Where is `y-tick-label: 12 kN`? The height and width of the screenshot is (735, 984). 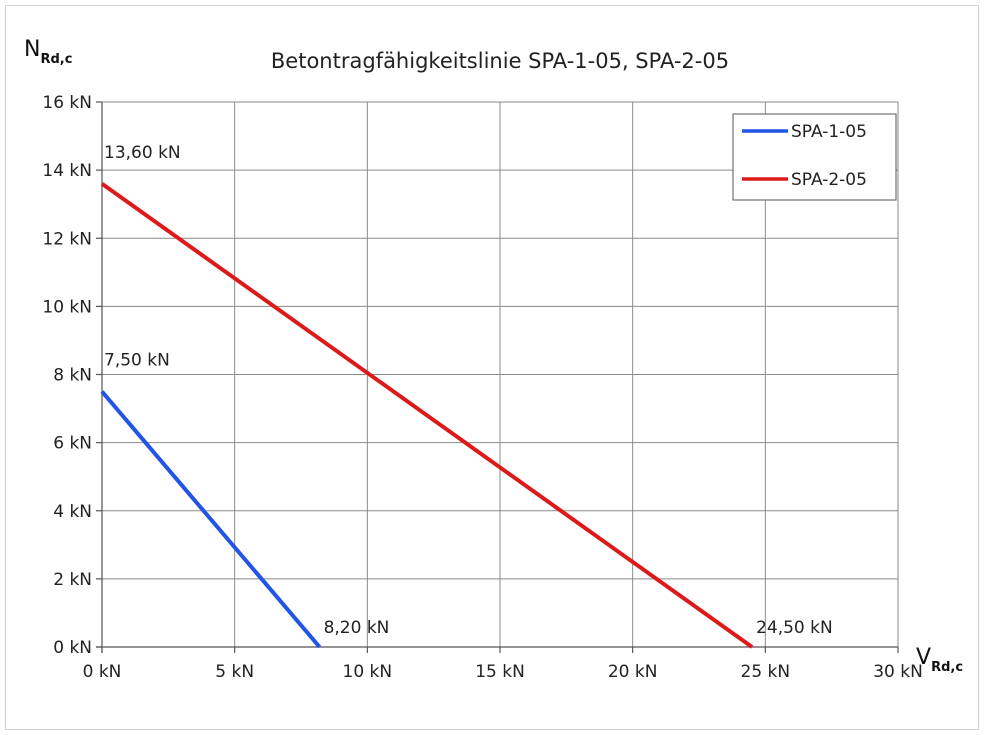
y-tick-label: 12 kN is located at coordinates (67, 239).